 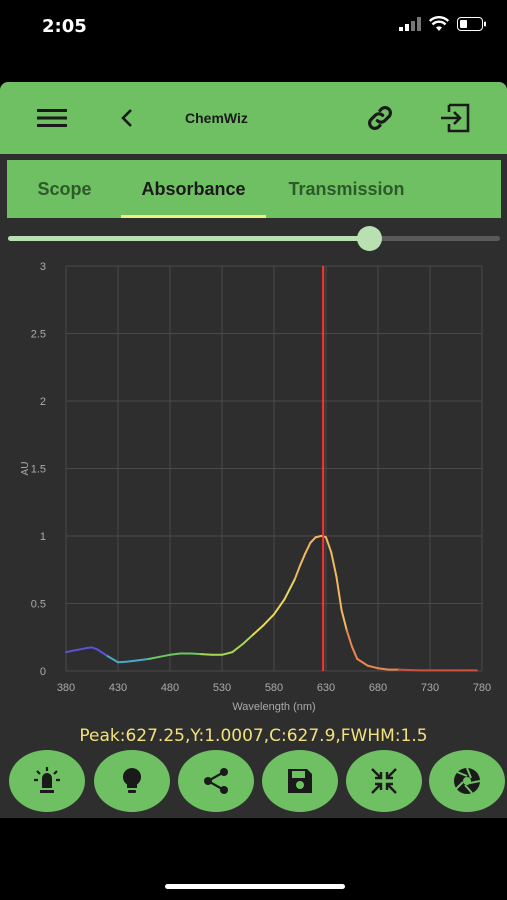 What do you see at coordinates (370, 238) in the screenshot?
I see `slider-thumb` at bounding box center [370, 238].